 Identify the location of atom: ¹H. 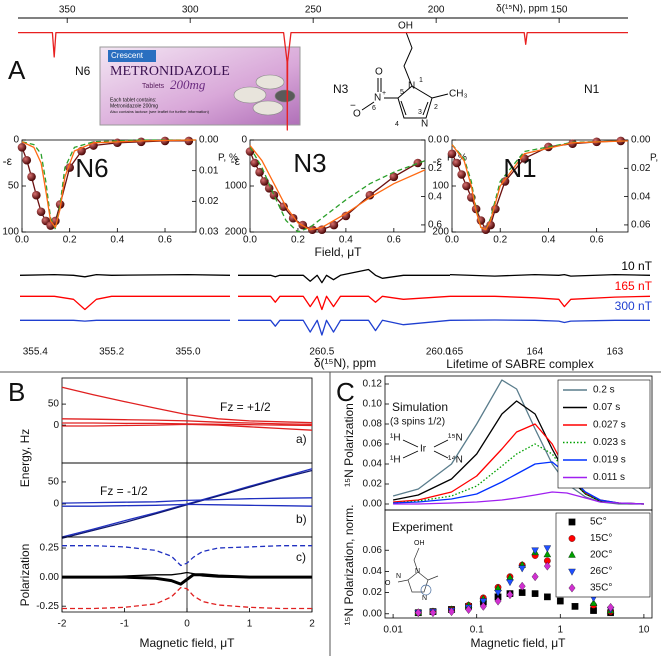
(395, 438).